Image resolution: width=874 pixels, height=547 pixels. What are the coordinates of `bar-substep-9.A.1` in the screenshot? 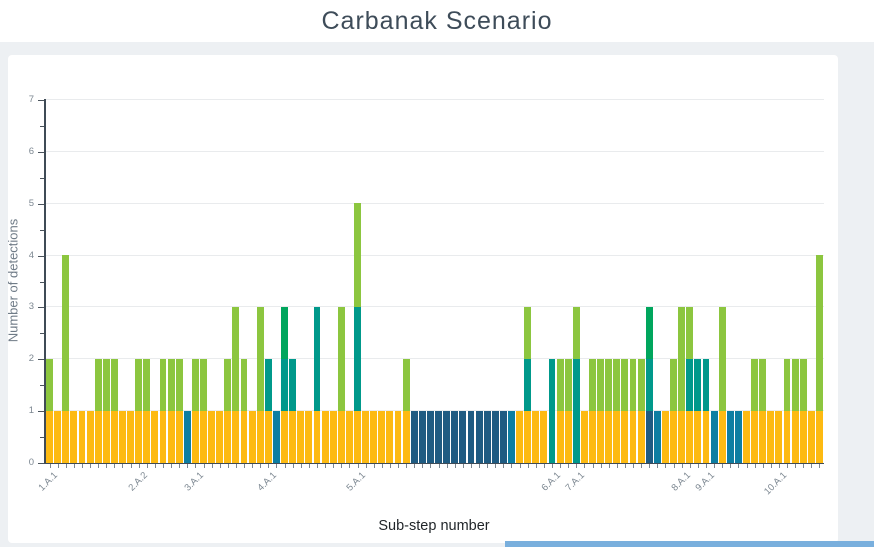 It's located at (706, 410).